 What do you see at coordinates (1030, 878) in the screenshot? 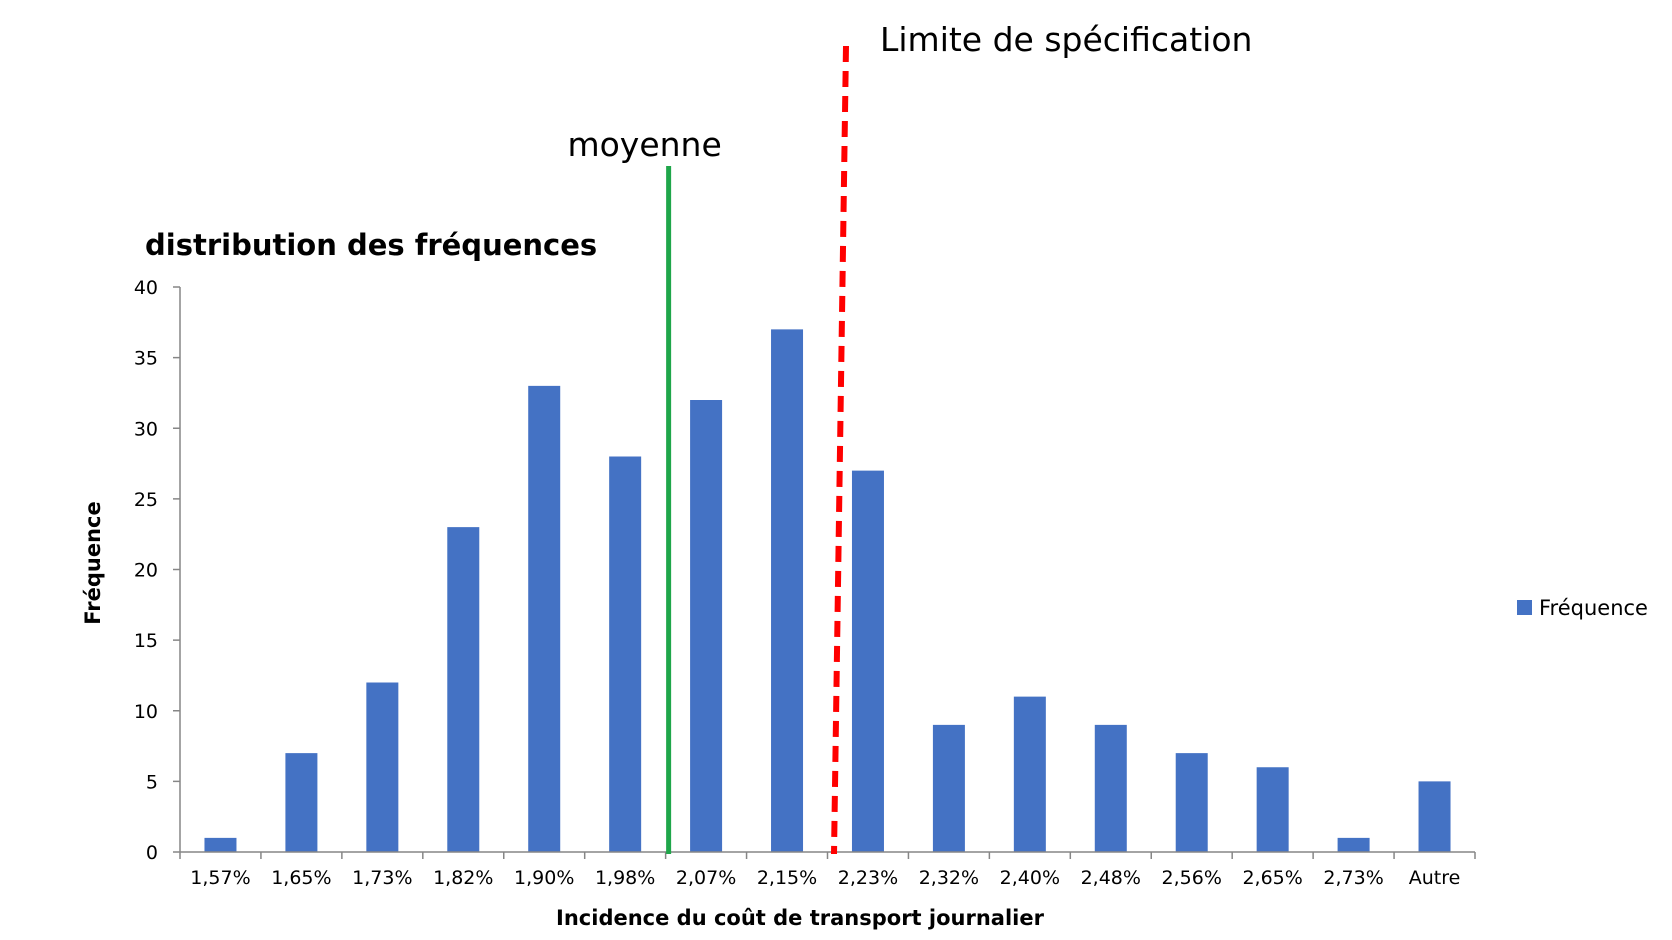
I see `x-tick-label: 2,40%` at bounding box center [1030, 878].